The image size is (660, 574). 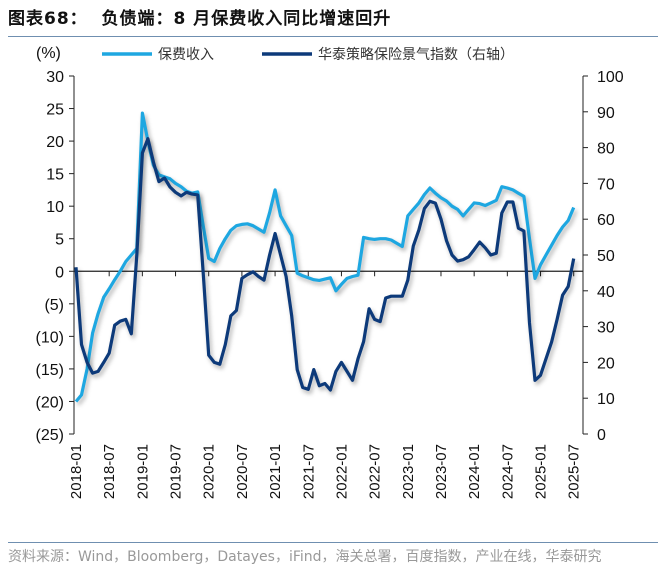 I want to click on x-axis-tick-label: 2022-01, so click(x=341, y=471).